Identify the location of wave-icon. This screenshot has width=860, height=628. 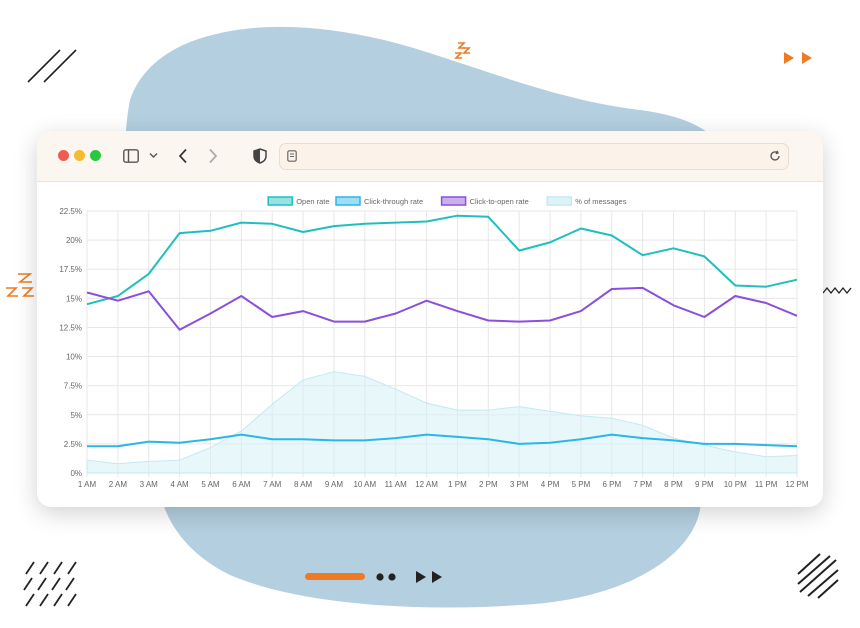
(837, 290).